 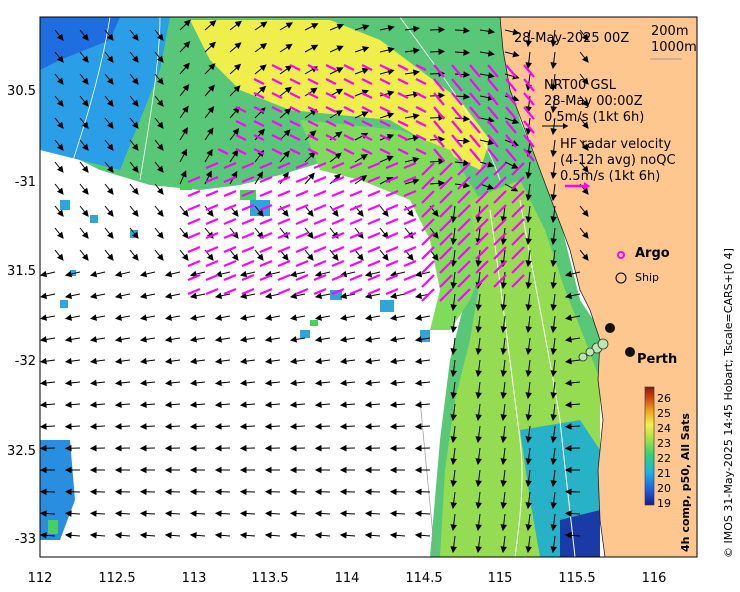 I want to click on radar-title: HF radar velocity, so click(x=616, y=144).